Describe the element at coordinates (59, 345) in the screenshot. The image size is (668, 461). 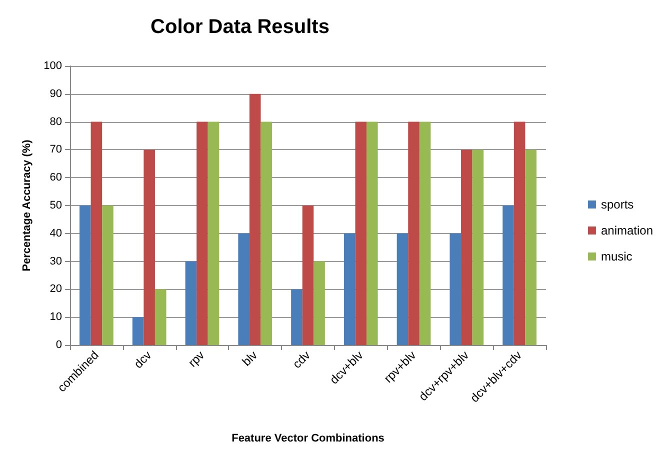
I see `y-tick-label: 0` at that location.